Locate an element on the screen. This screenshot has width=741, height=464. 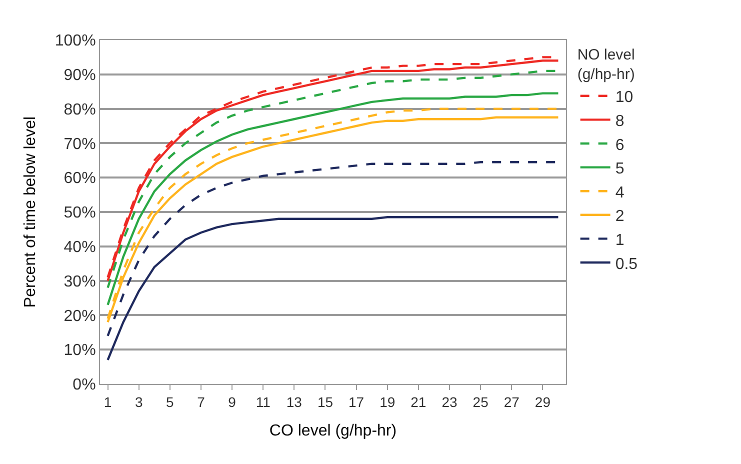
legend-label: 2 is located at coordinates (619, 217).